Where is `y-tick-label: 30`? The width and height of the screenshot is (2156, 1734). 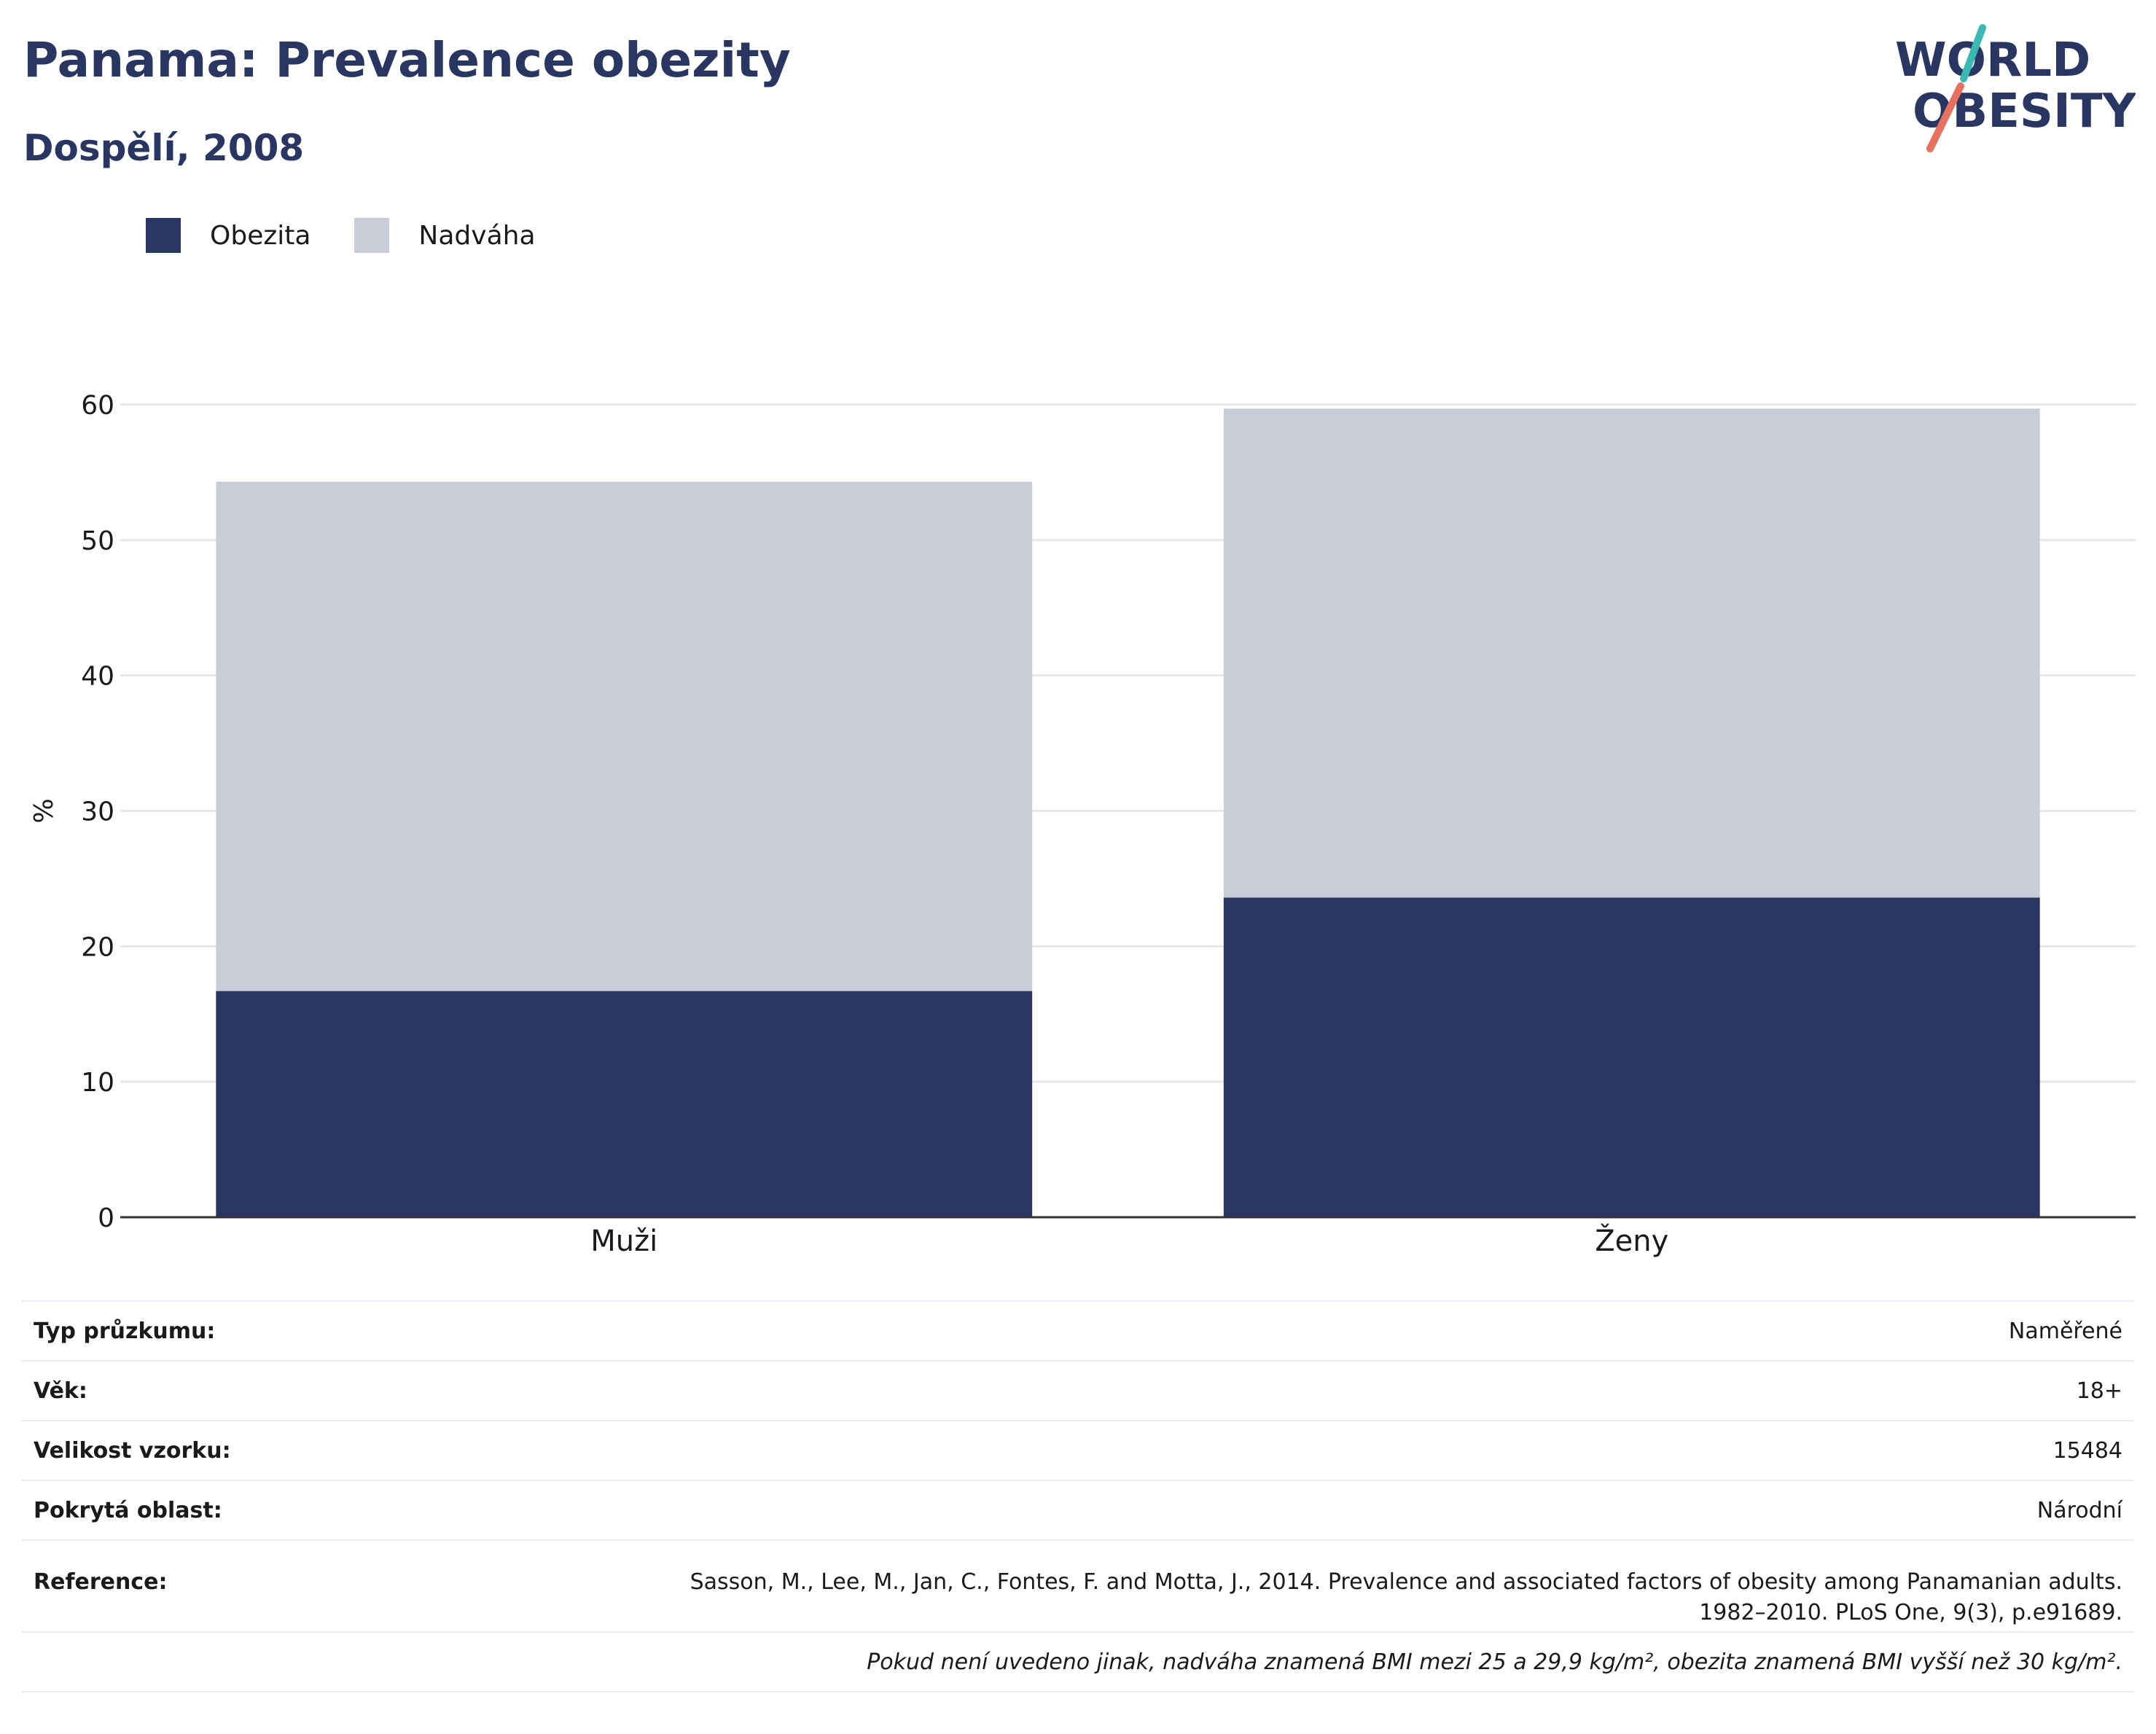
y-tick-label: 30 is located at coordinates (98, 812).